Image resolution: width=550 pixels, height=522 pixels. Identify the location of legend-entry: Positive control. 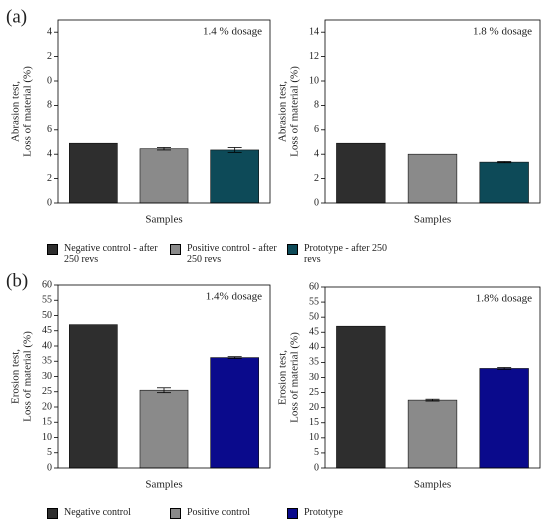
(229, 513).